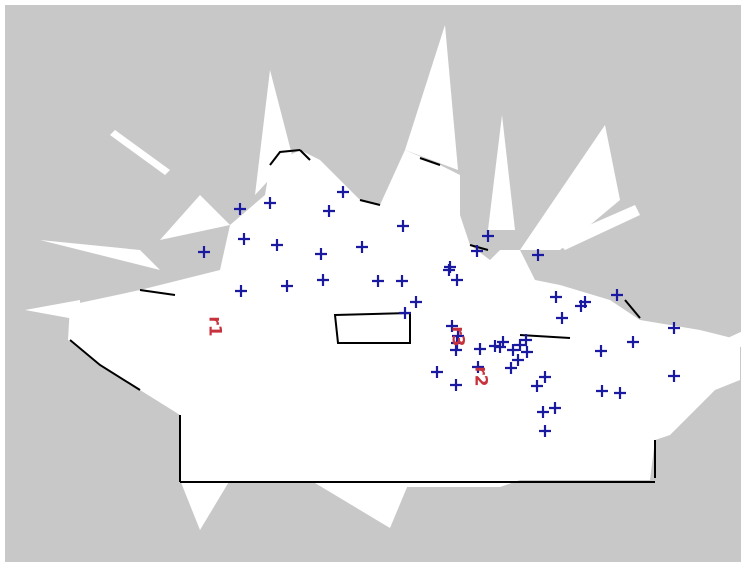  What do you see at coordinates (457, 336) in the screenshot?
I see `robot-label-r3: r3` at bounding box center [457, 336].